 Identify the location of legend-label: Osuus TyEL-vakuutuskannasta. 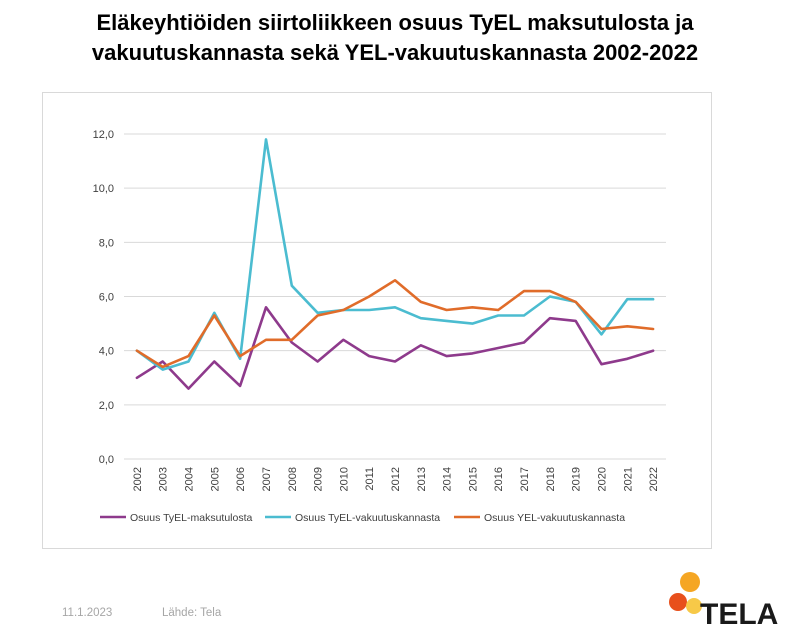
(367, 518).